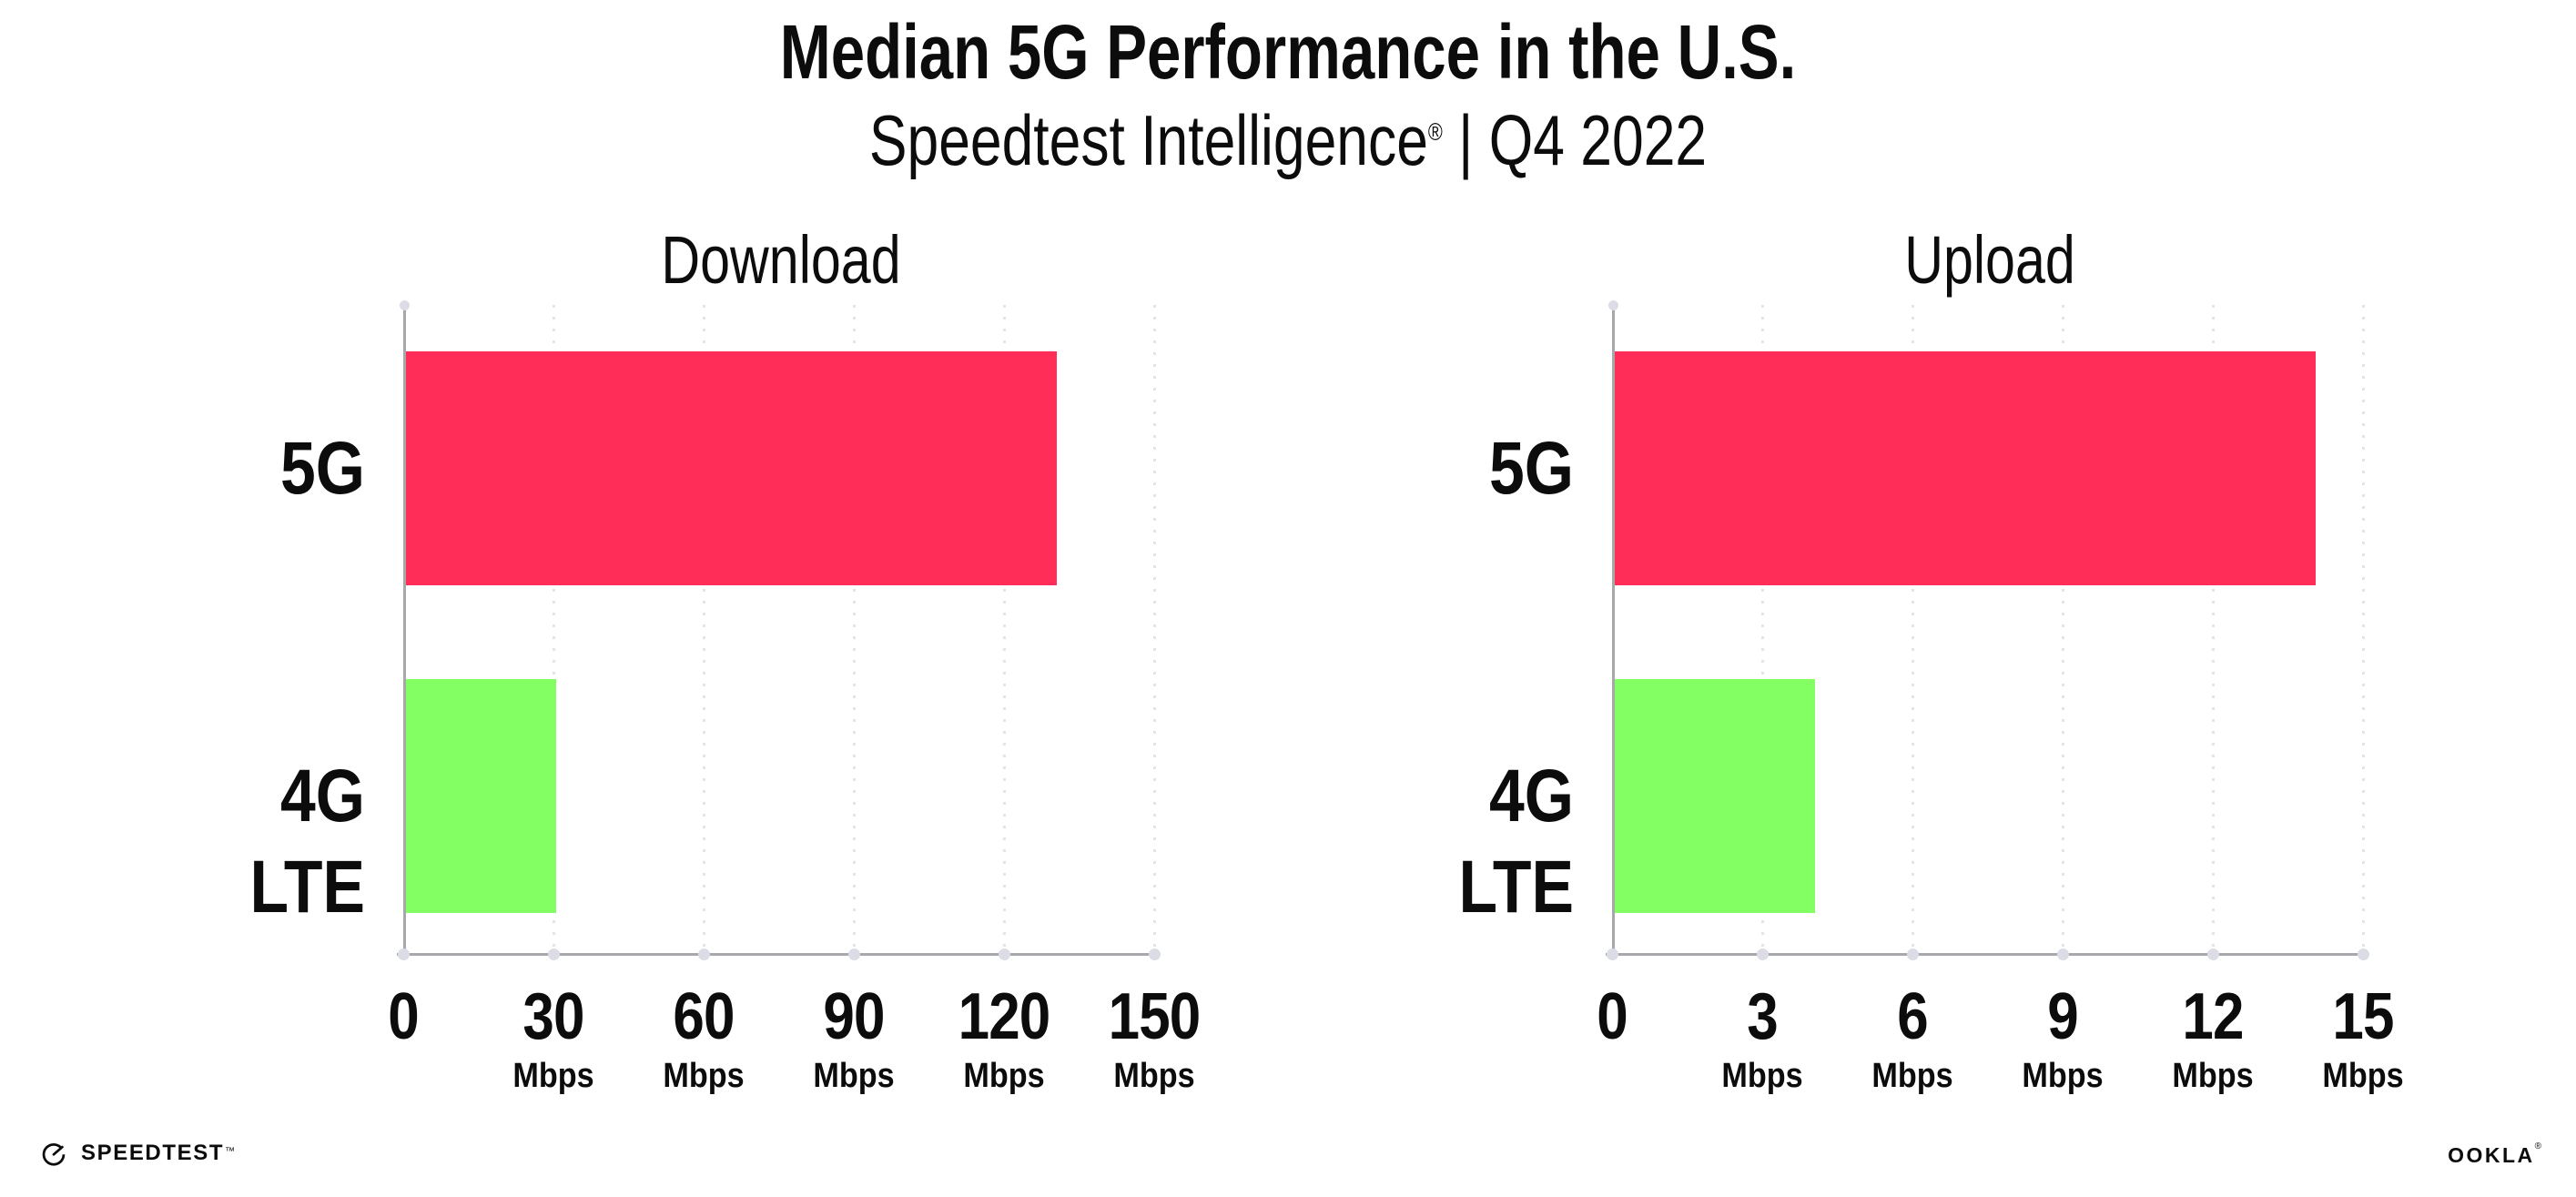 This screenshot has height=1197, width=2576. I want to click on page-title: Median 5G Performance in the U.S., so click(1288, 52).